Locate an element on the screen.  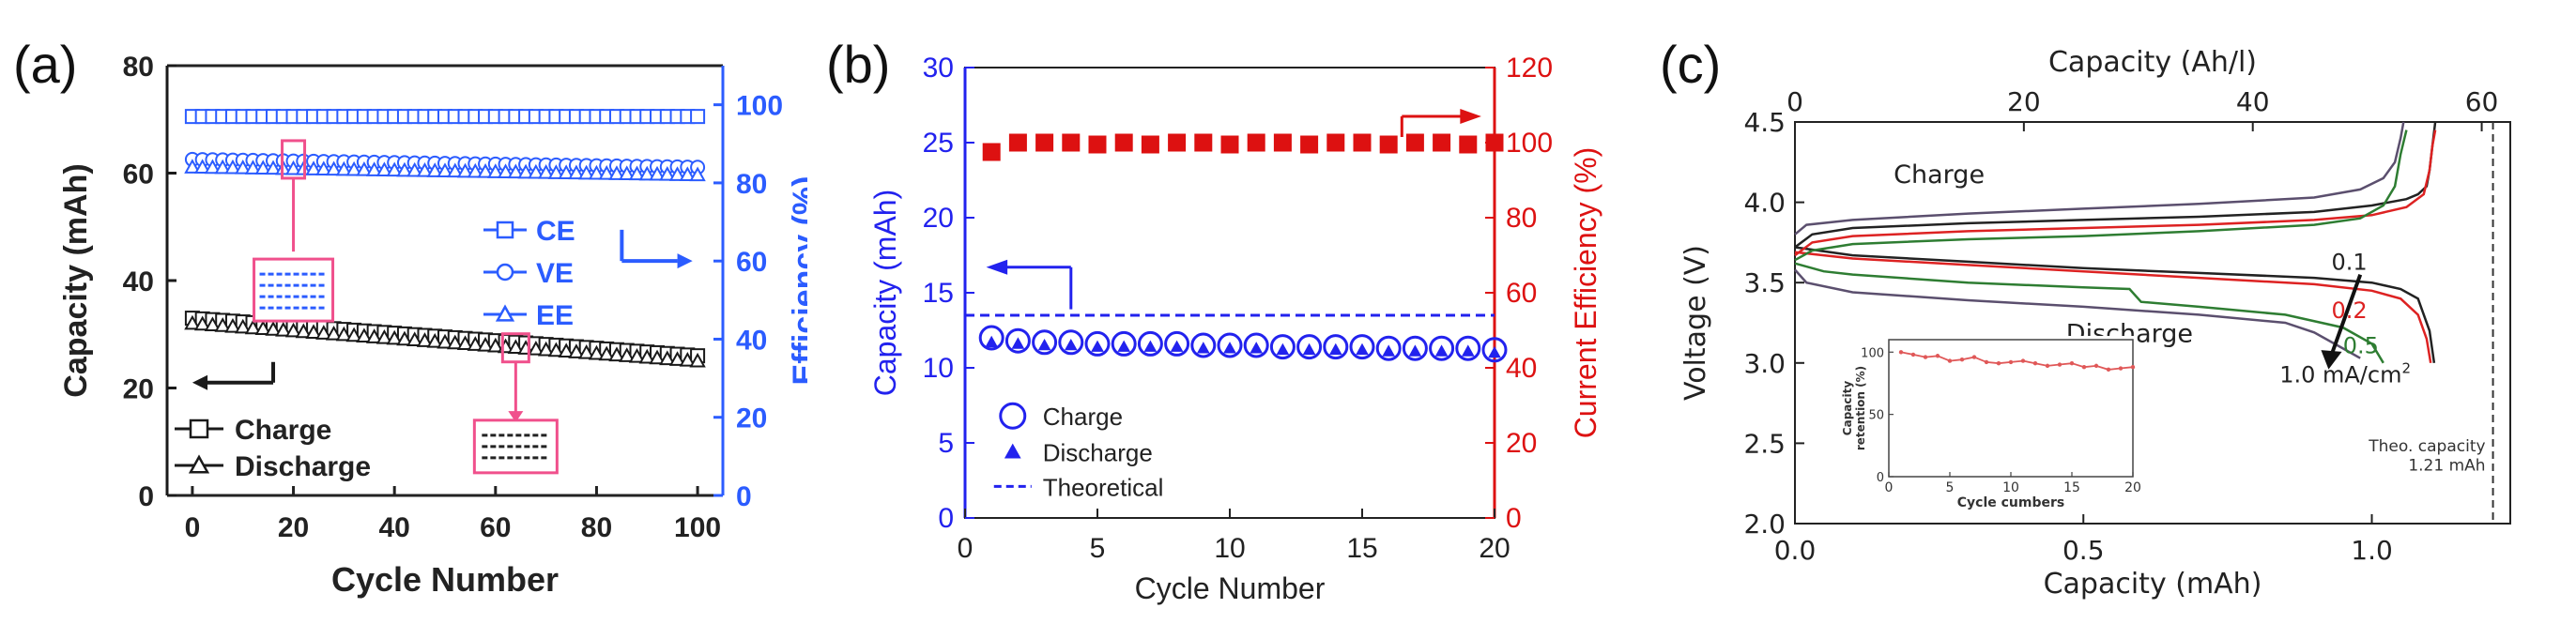
y-tick-label-left: 5 is located at coordinates (946, 443).